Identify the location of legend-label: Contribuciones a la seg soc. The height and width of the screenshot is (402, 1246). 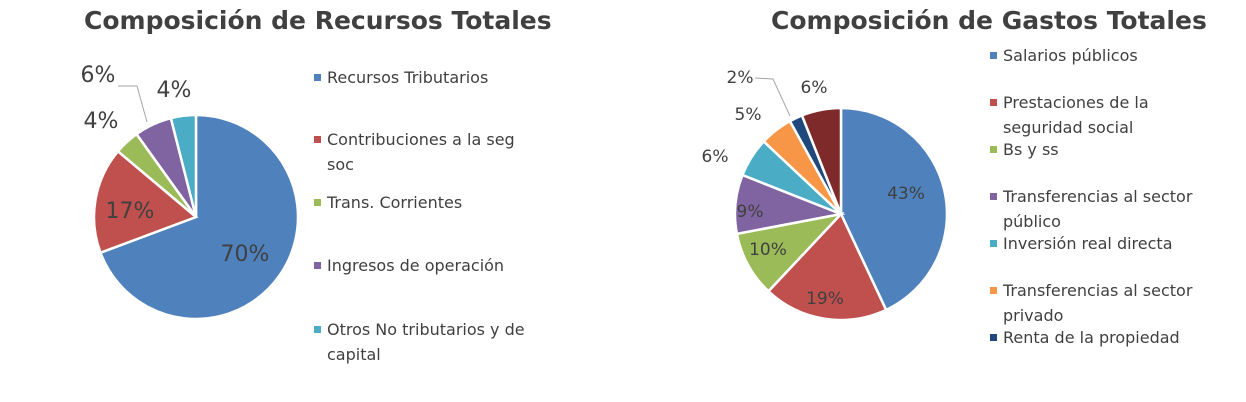
(421, 152).